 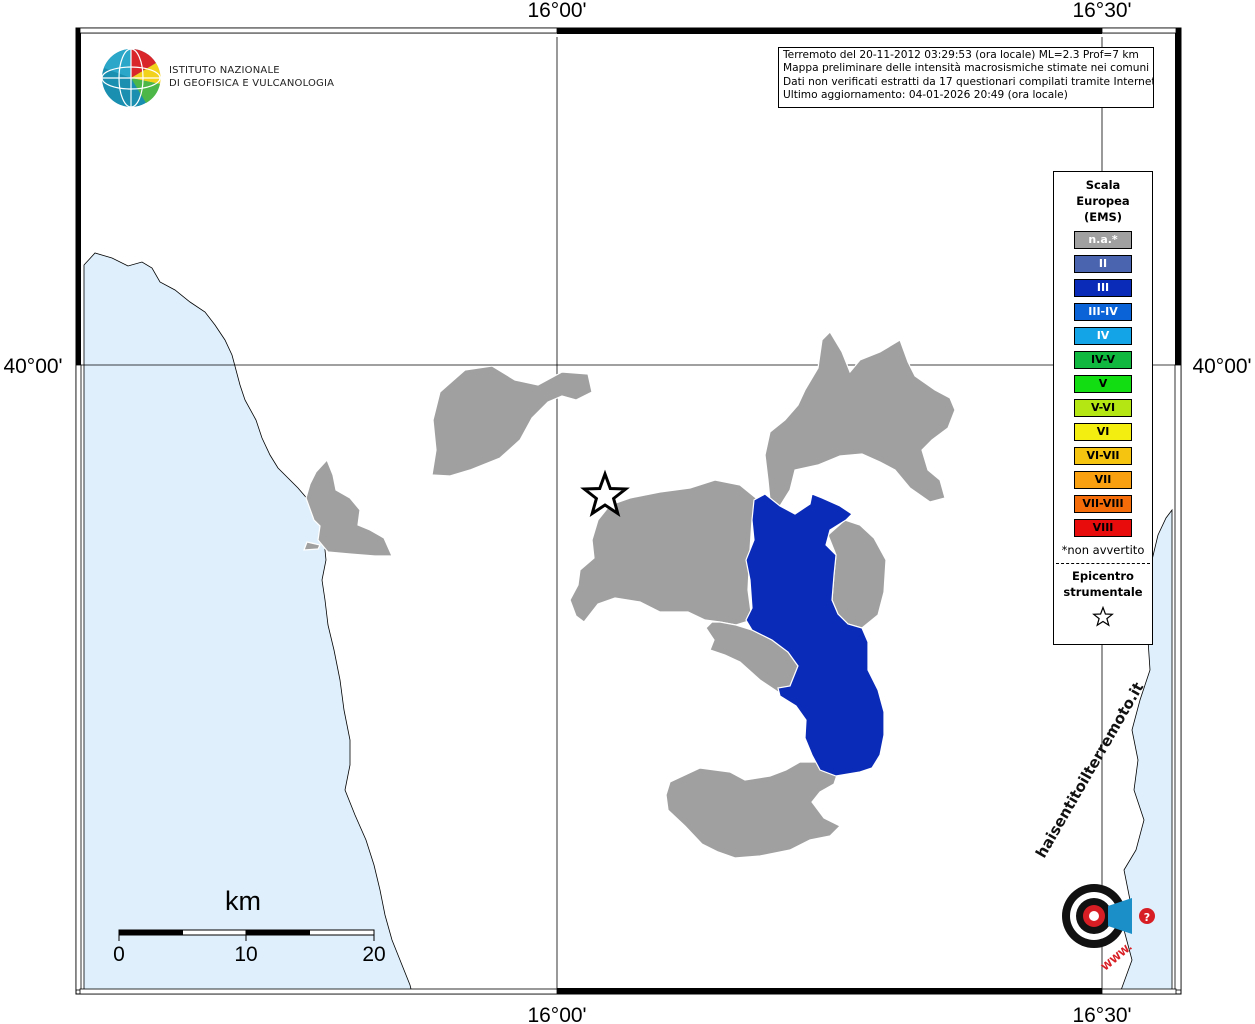 I want to click on epicenter-star, so click(x=605, y=493).